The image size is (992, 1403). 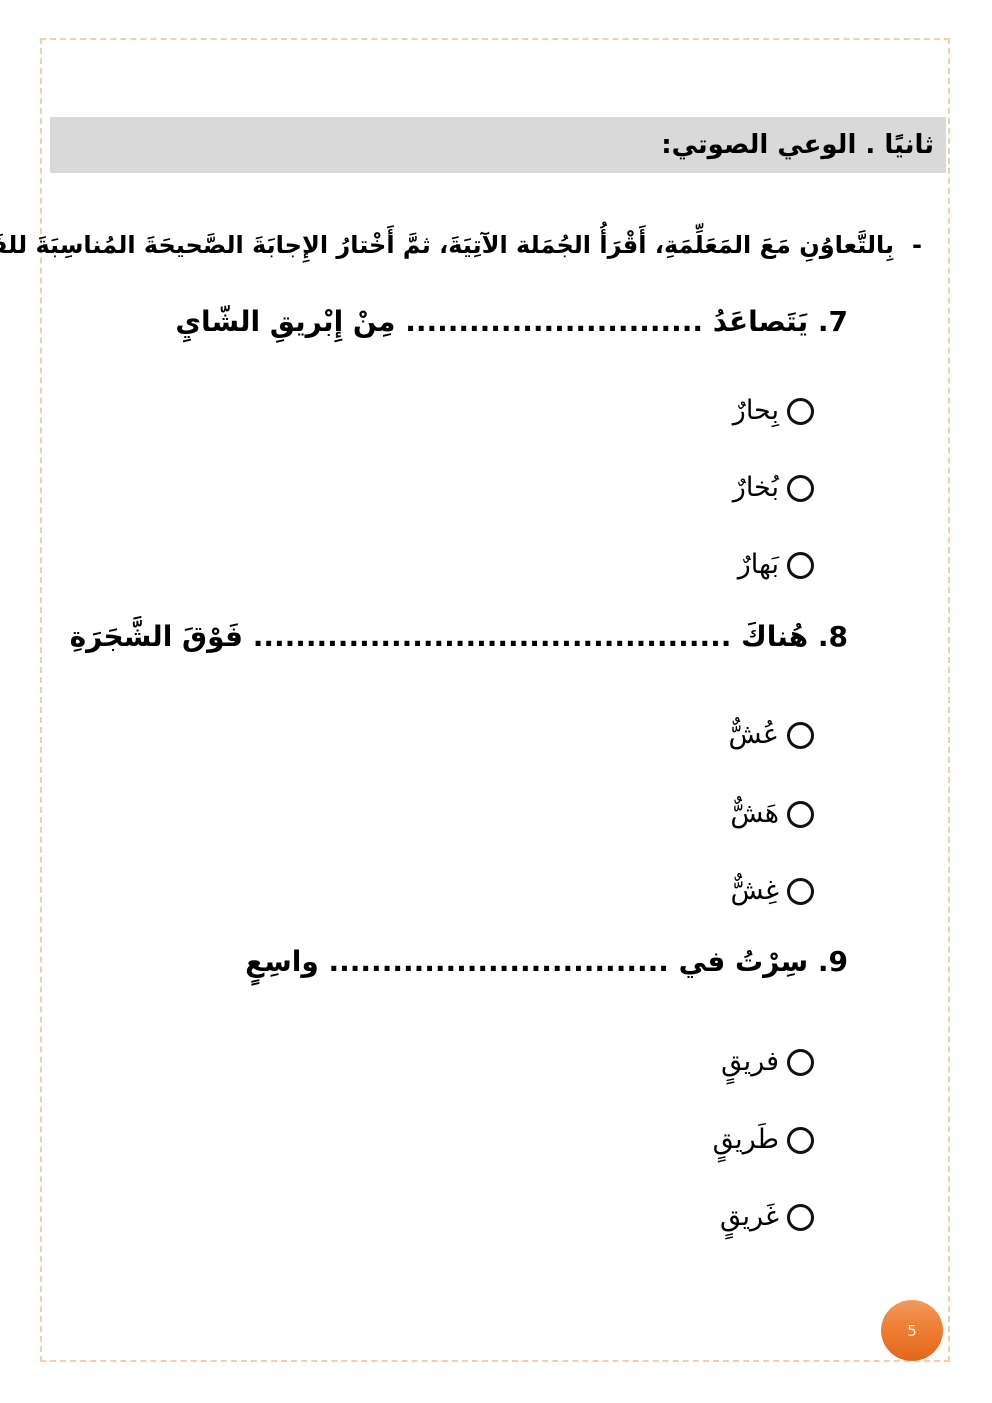 I want to click on option-label: بِحارٌ, so click(x=755, y=410).